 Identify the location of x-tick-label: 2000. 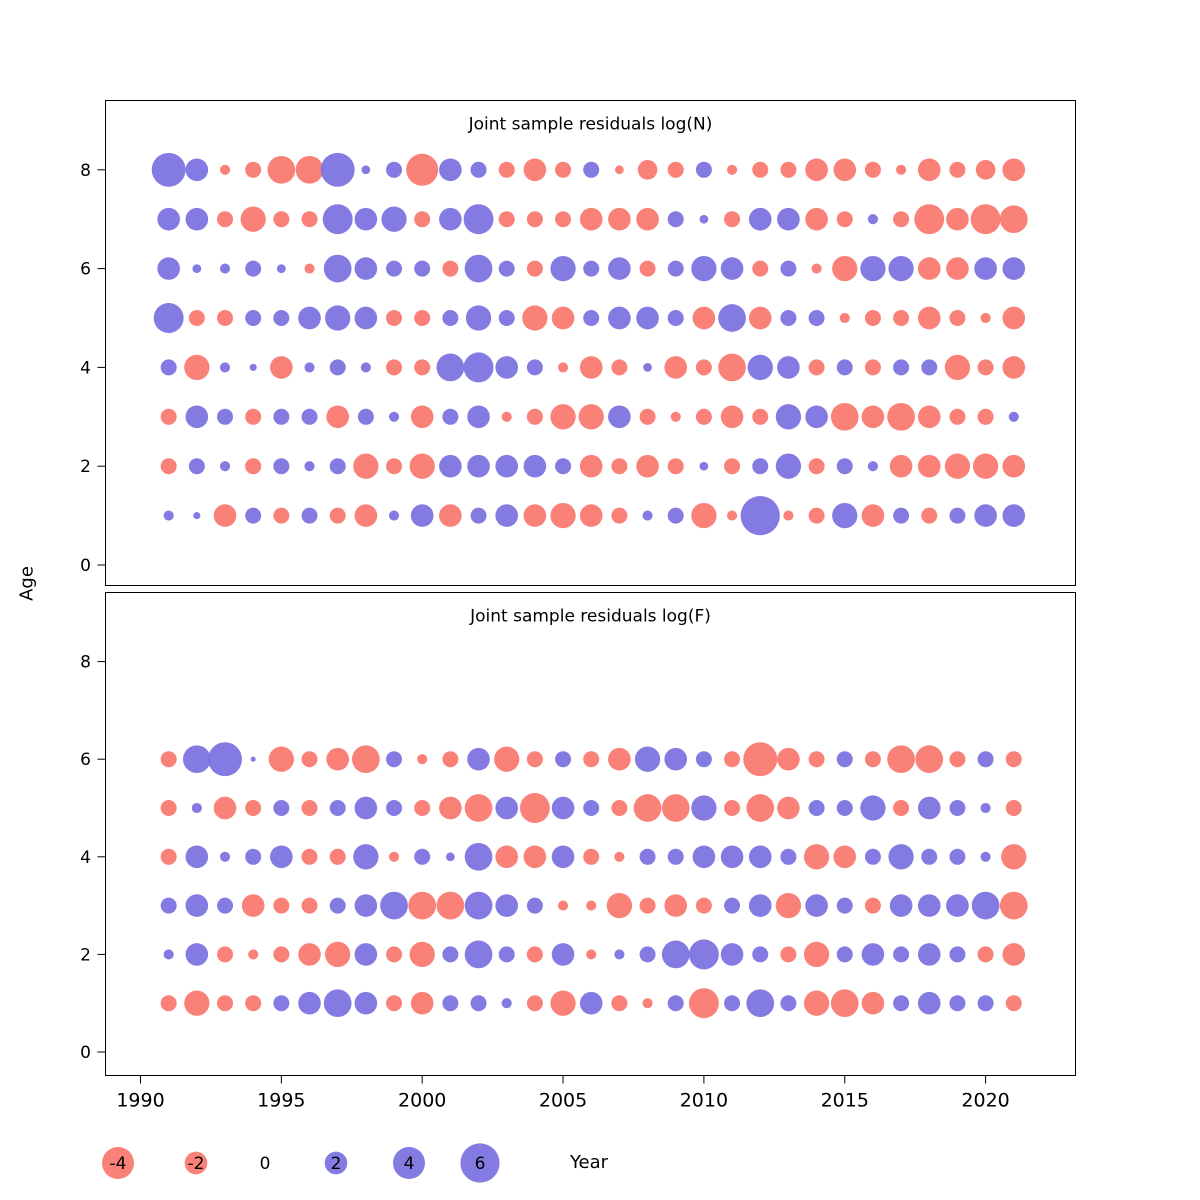
(422, 1101).